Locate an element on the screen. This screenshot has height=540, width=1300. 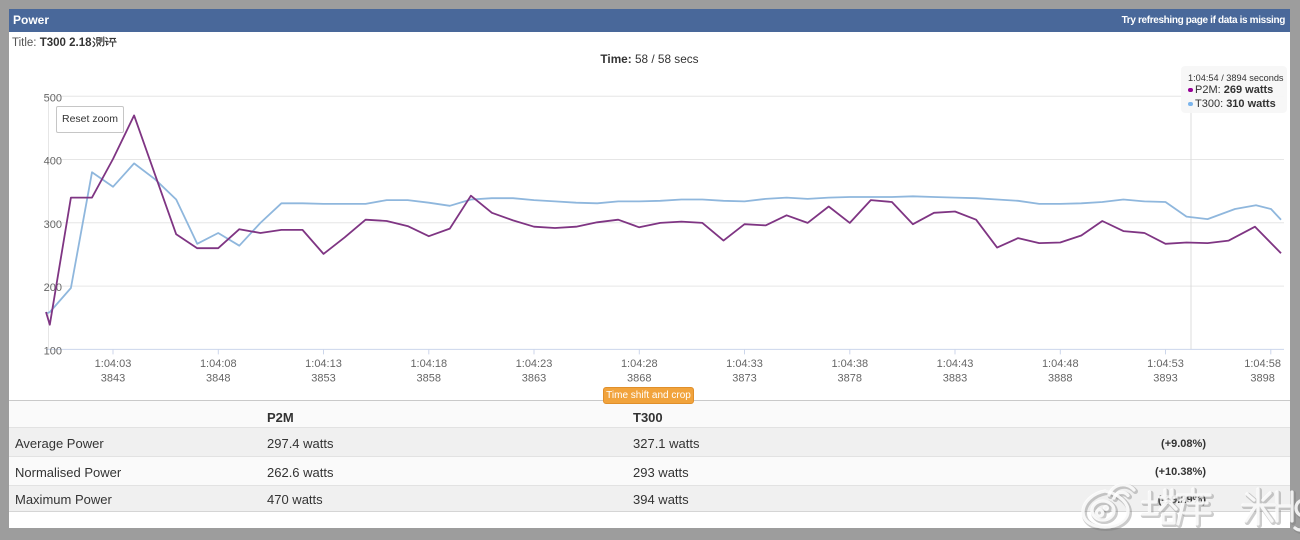
svg-text: 3888 is located at coordinates (1060, 379).